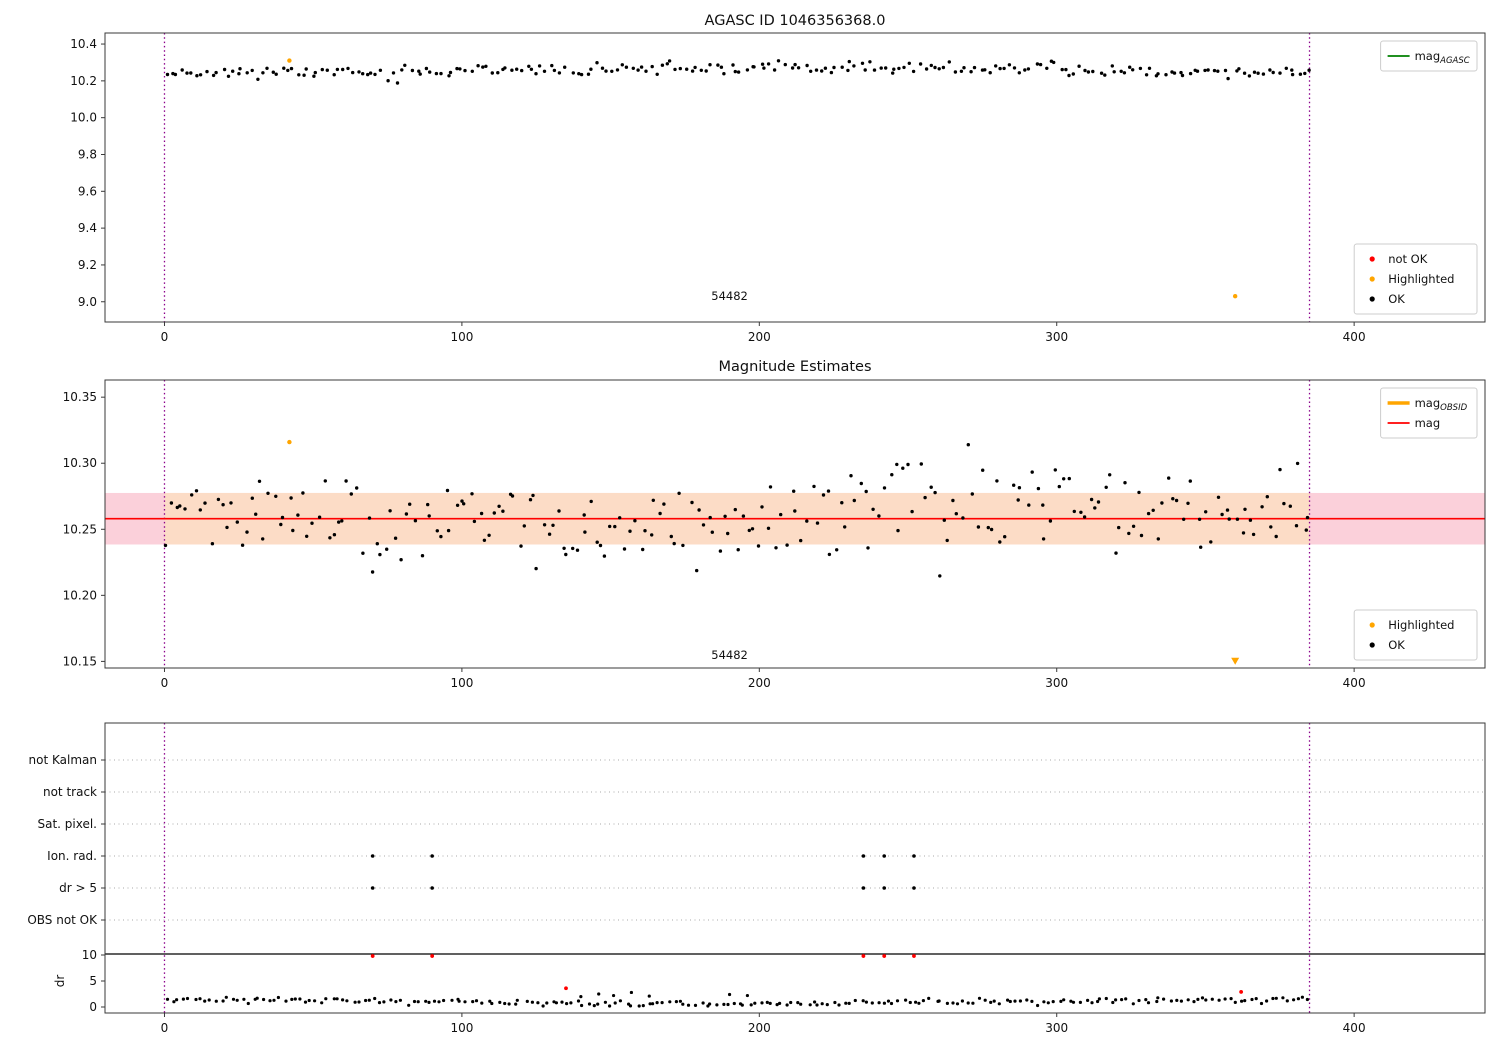 The width and height of the screenshot is (1500, 1054). Describe the element at coordinates (80, 661) in the screenshot. I see `y-tick-label: 10.15` at that location.